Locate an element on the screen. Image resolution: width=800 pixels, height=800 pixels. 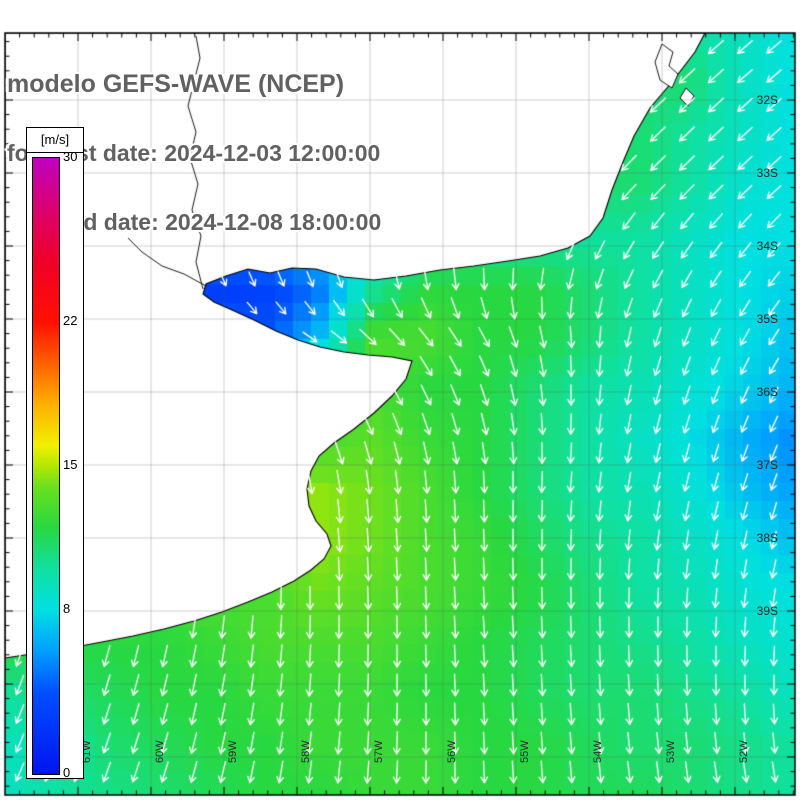
lon-label-52w: 52W is located at coordinates (744, 751).